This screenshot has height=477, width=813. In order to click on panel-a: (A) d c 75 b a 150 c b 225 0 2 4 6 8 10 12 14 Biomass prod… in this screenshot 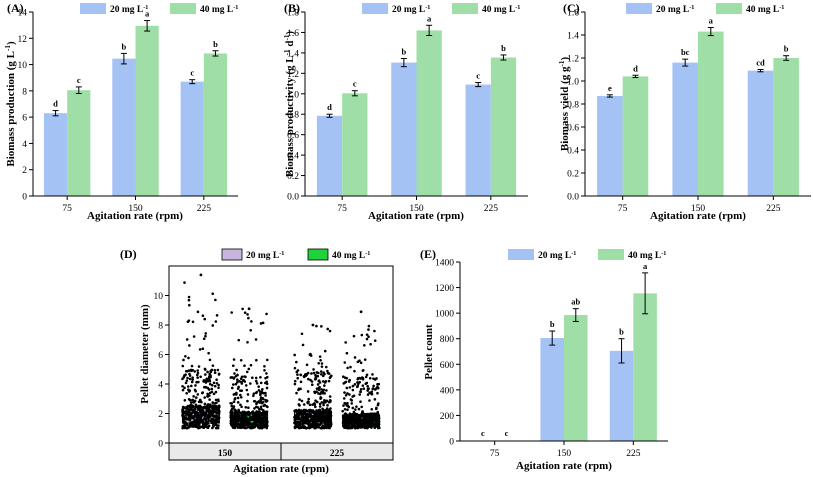, I will do `click(121, 111)`.